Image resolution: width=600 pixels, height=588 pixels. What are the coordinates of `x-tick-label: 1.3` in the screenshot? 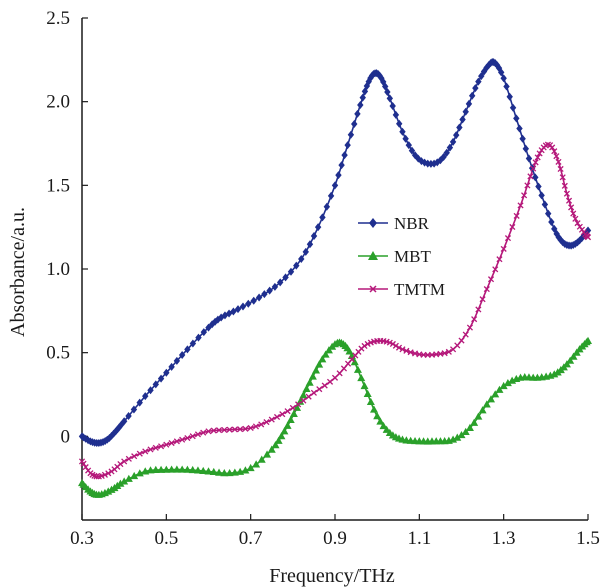 It's located at (504, 538).